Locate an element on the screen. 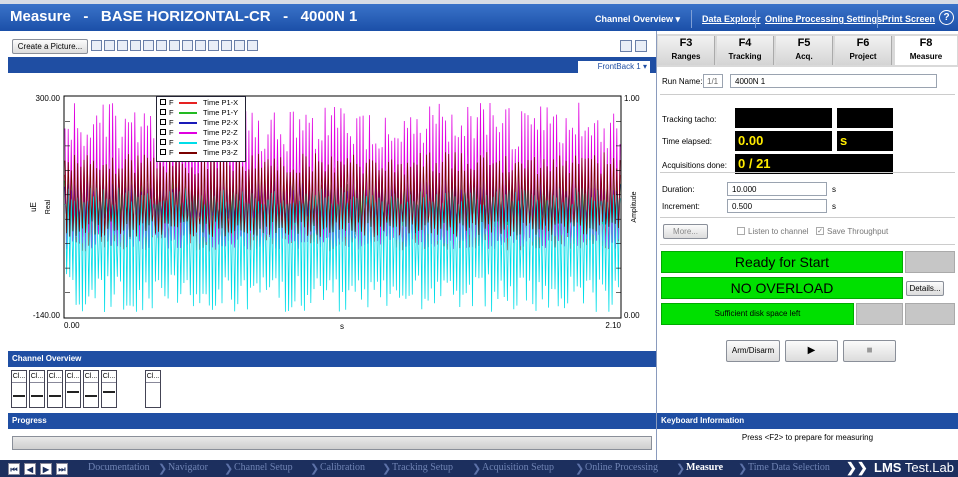 This screenshot has width=958, height=477. tracking-tacho-value is located at coordinates (783, 118).